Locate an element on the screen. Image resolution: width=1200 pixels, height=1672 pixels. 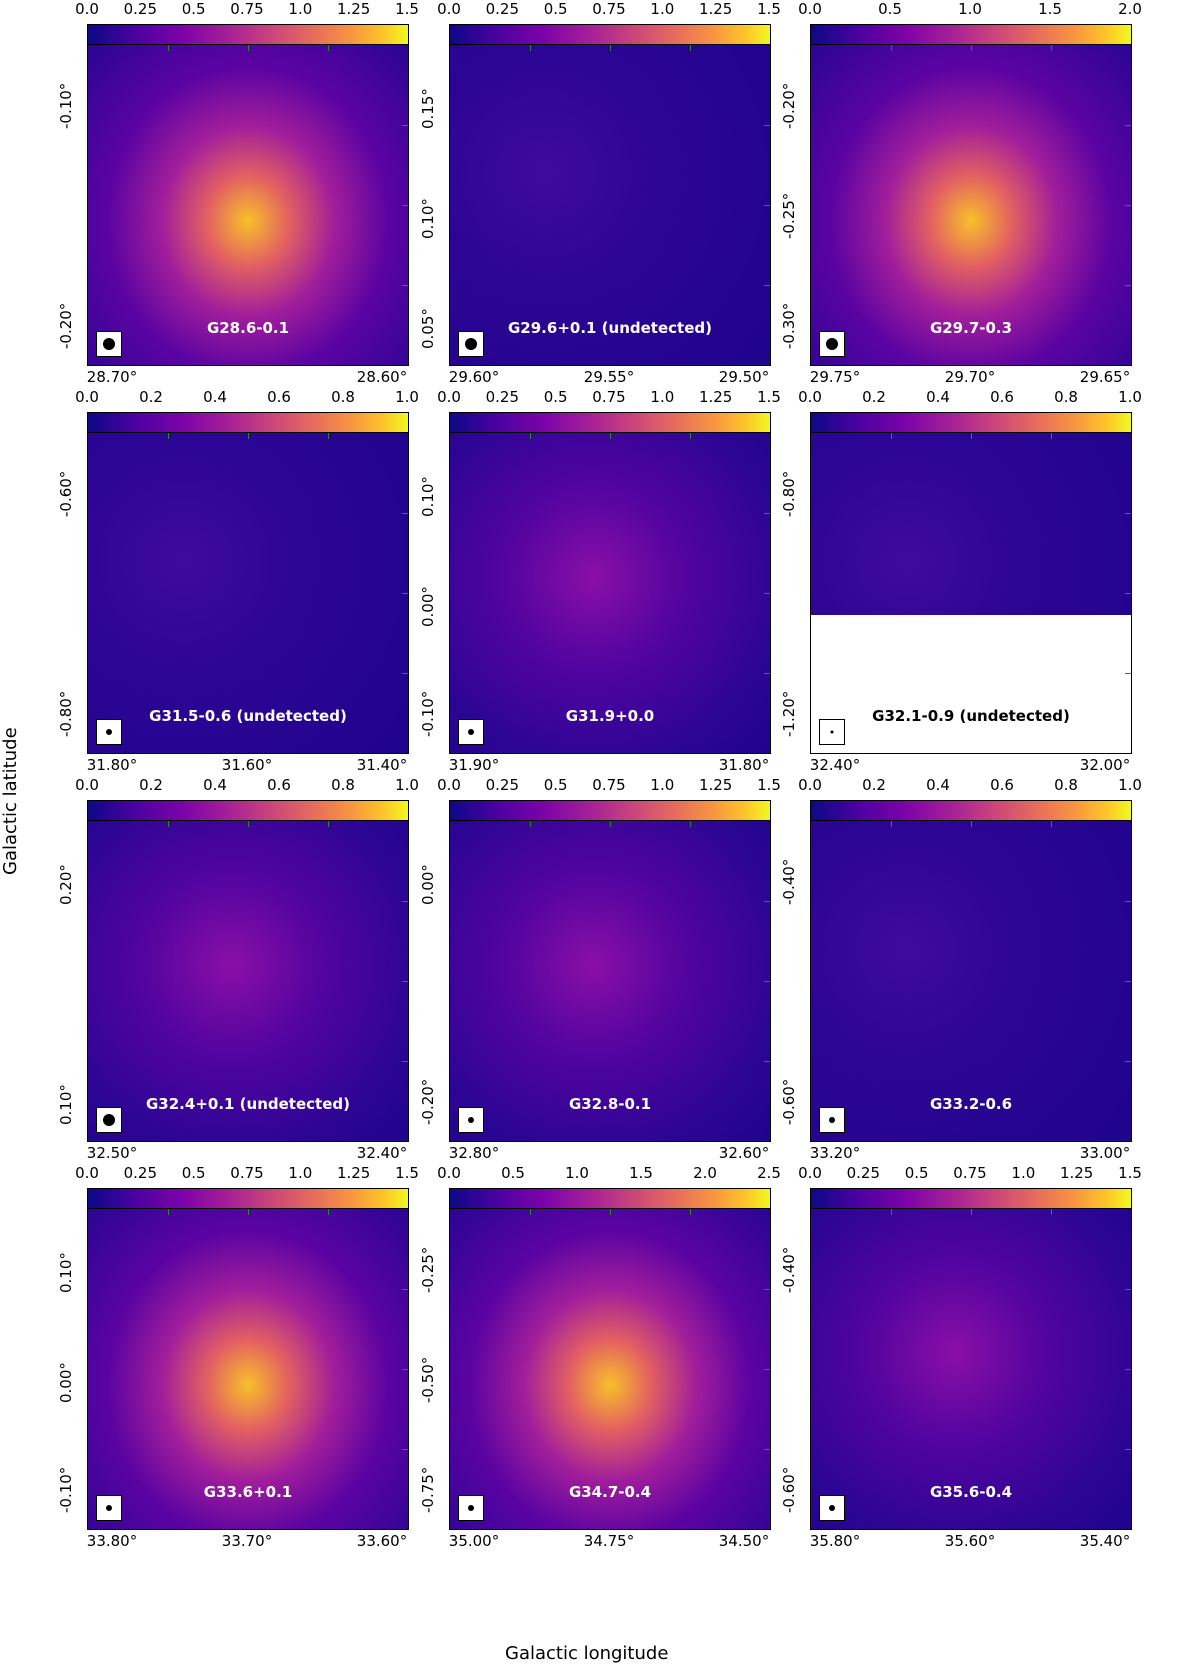
radio-map-image: G32.8-0.1 is located at coordinates (610, 981).